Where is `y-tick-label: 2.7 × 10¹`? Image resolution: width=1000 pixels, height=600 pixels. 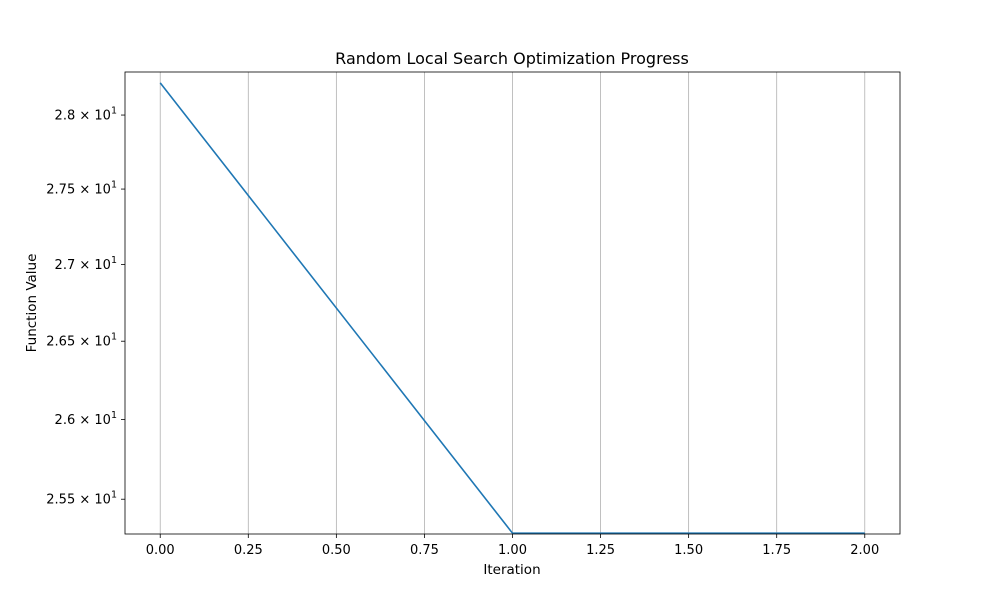 y-tick-label: 2.7 × 10¹ is located at coordinates (86, 264).